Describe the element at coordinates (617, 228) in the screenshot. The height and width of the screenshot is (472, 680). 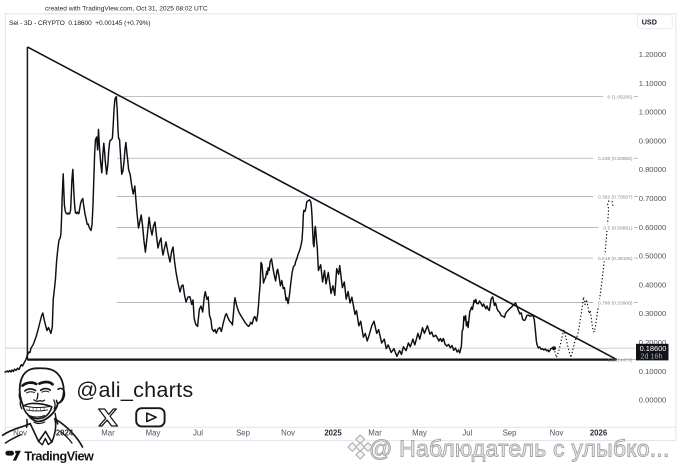
I see `svg-text: 0.5 (0.59881)` at that location.